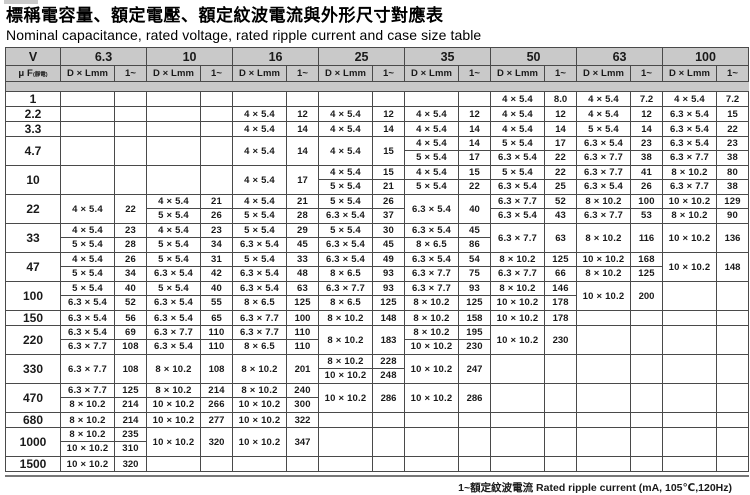  What do you see at coordinates (377, 56) in the screenshot?
I see `voltage-header-row: V 6.3 10 16 25 35 50 63 100` at bounding box center [377, 56].